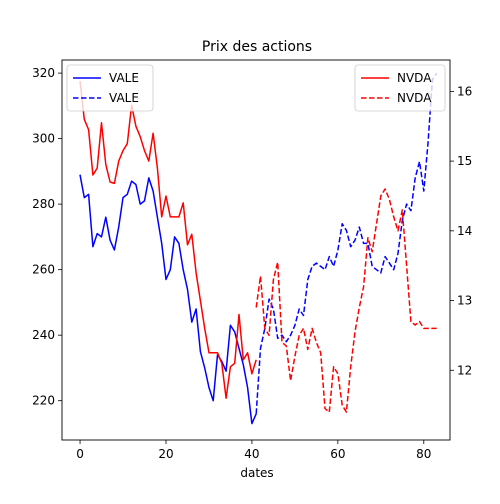  Describe the element at coordinates (80, 454) in the screenshot. I see `x-tick-label: 0` at that location.